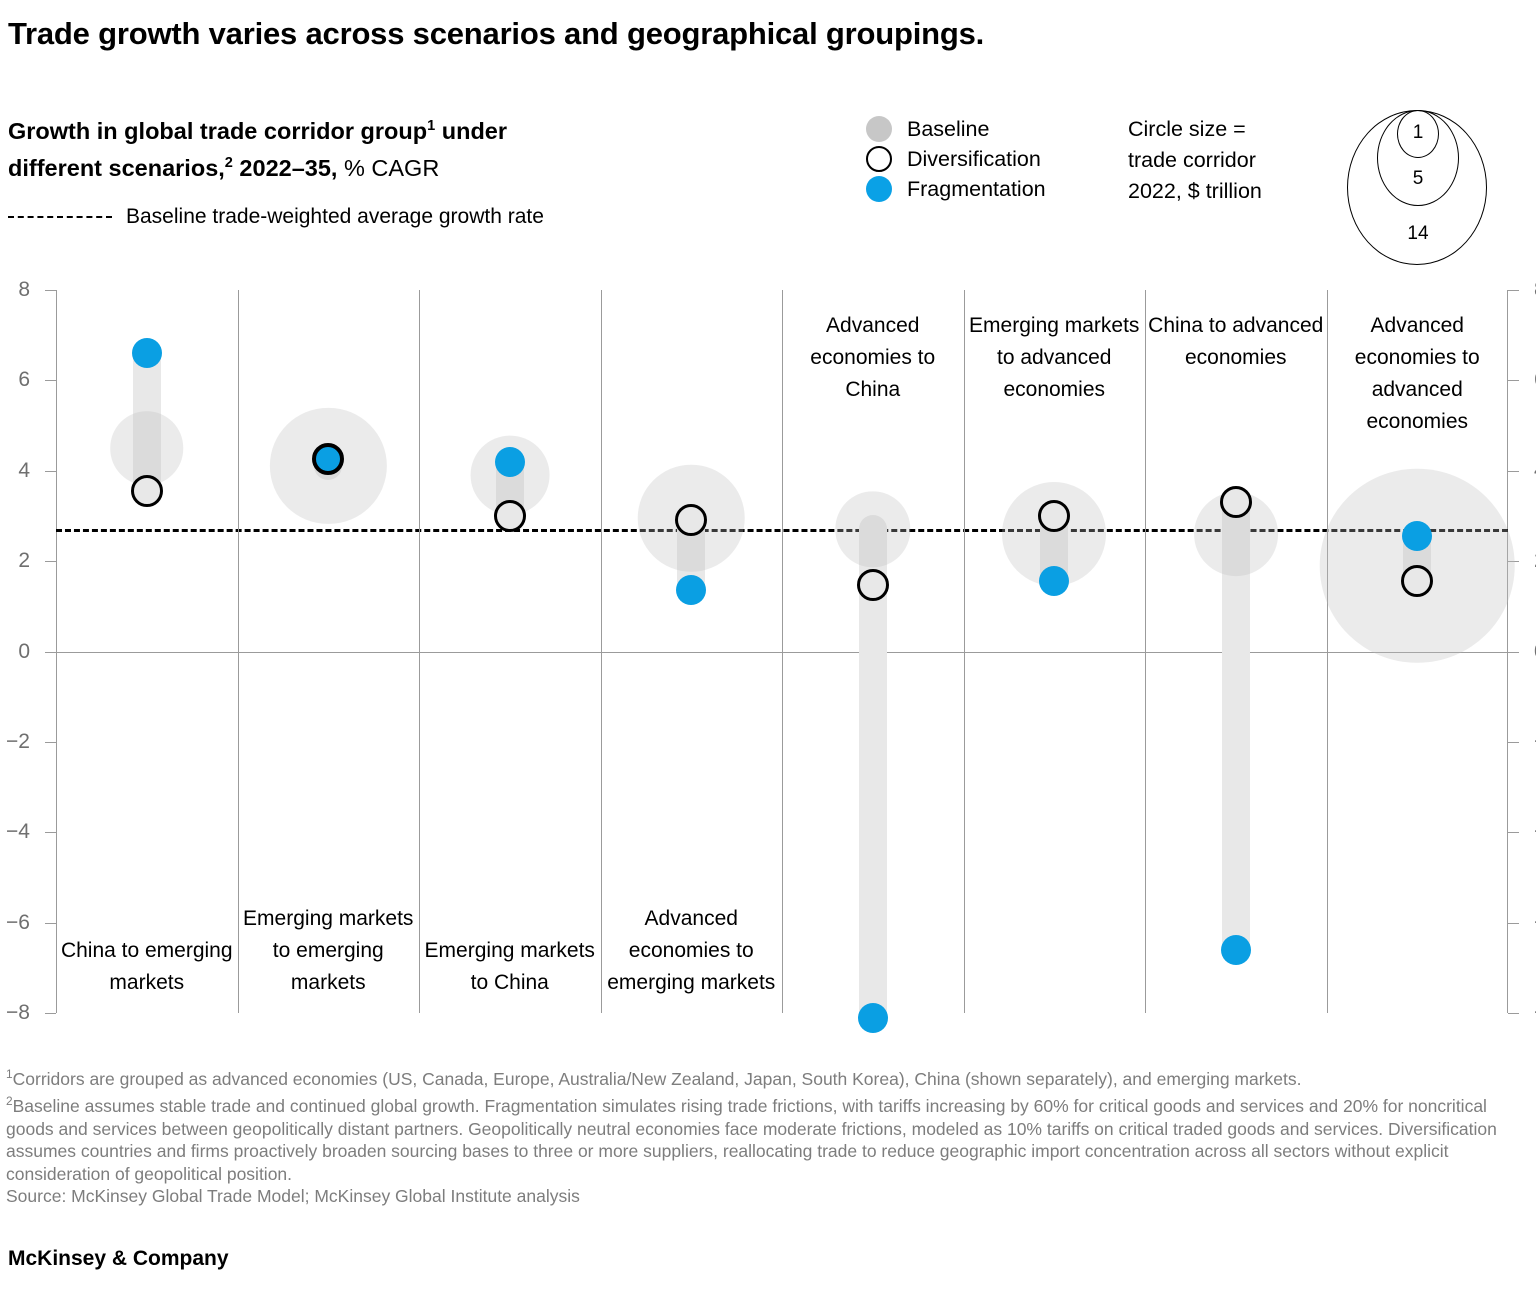  Describe the element at coordinates (60, 217) in the screenshot. I see `dashed-line-icon` at that location.